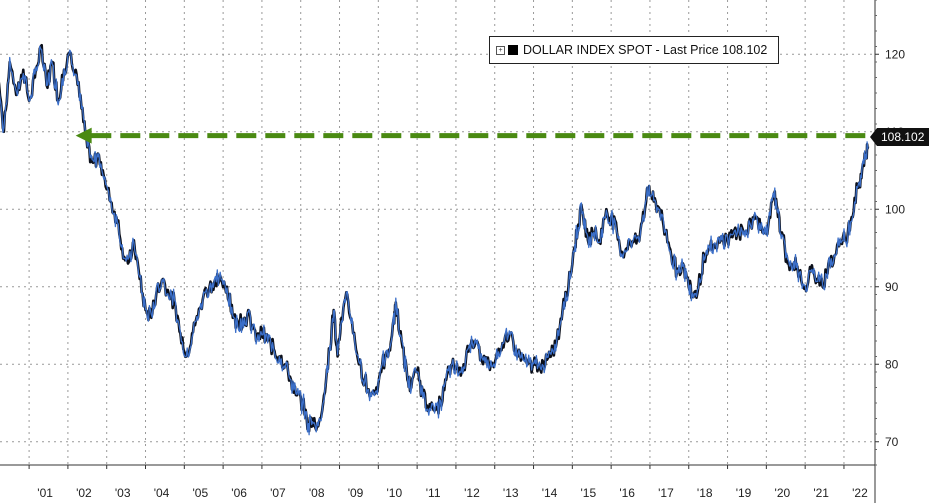 The height and width of the screenshot is (503, 929). I want to click on x-tick-label: '09, so click(356, 493).